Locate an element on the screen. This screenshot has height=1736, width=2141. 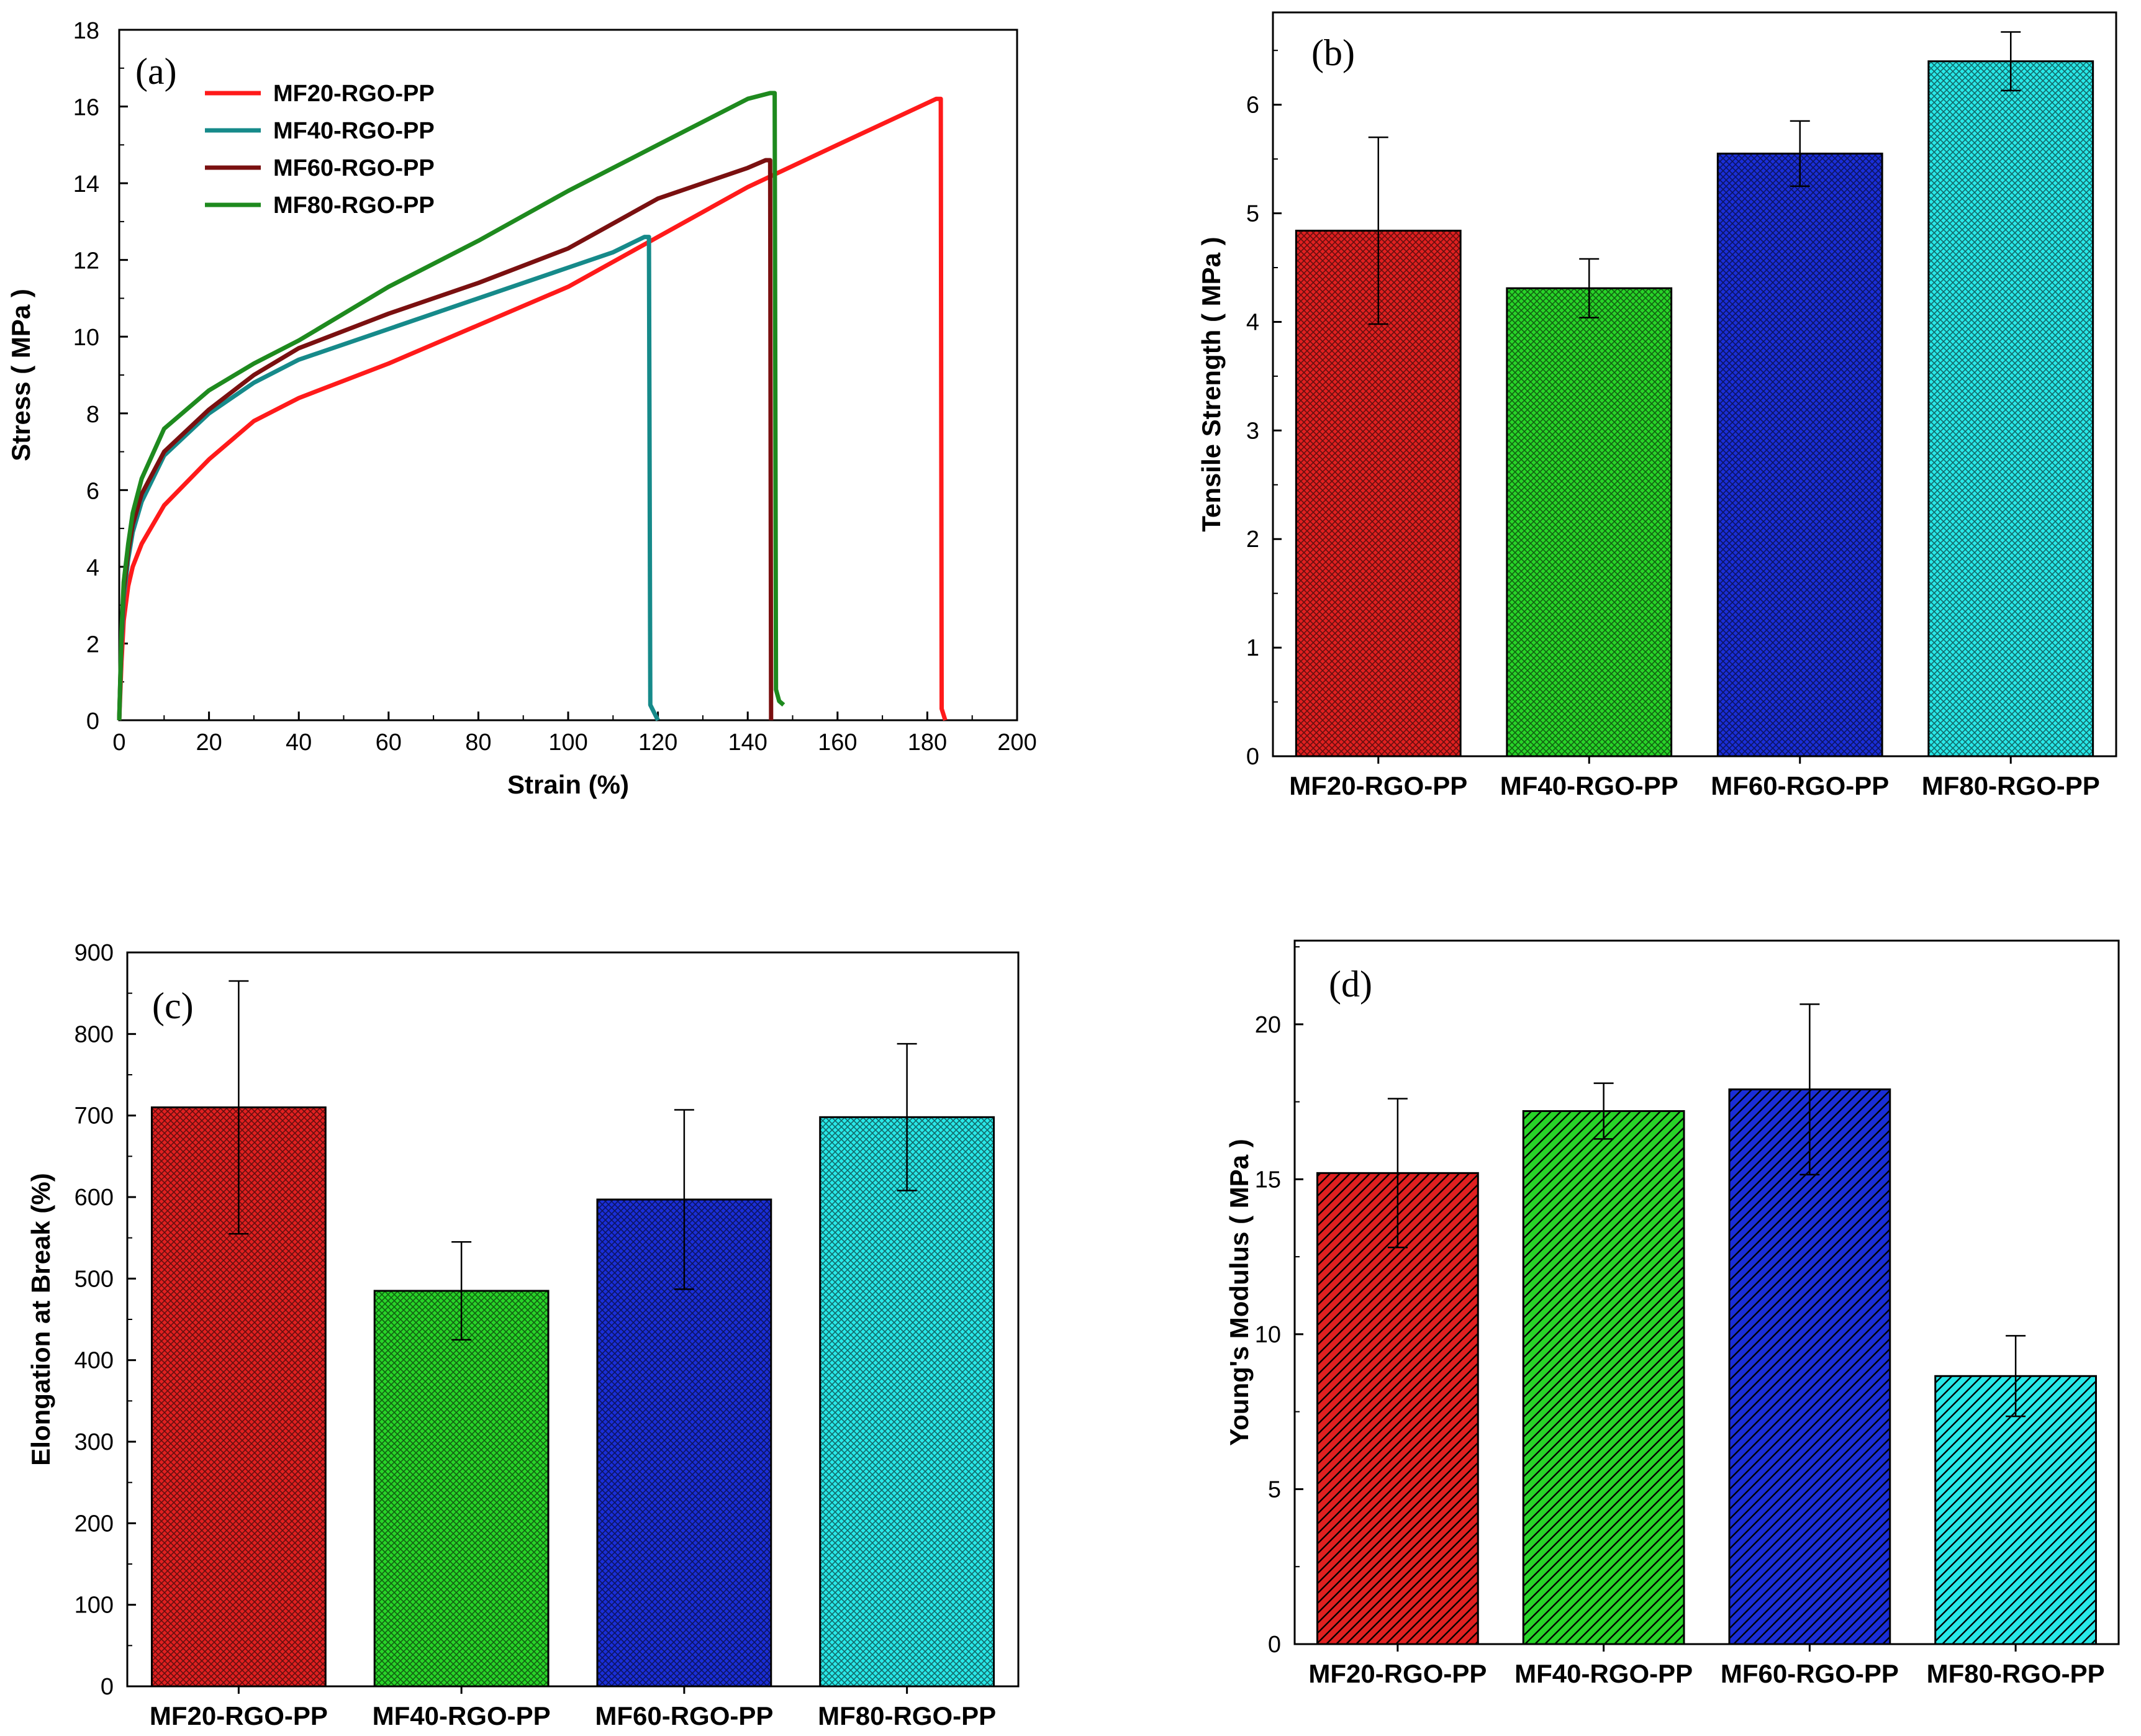
y-tick-label: 200 is located at coordinates (94, 1524).